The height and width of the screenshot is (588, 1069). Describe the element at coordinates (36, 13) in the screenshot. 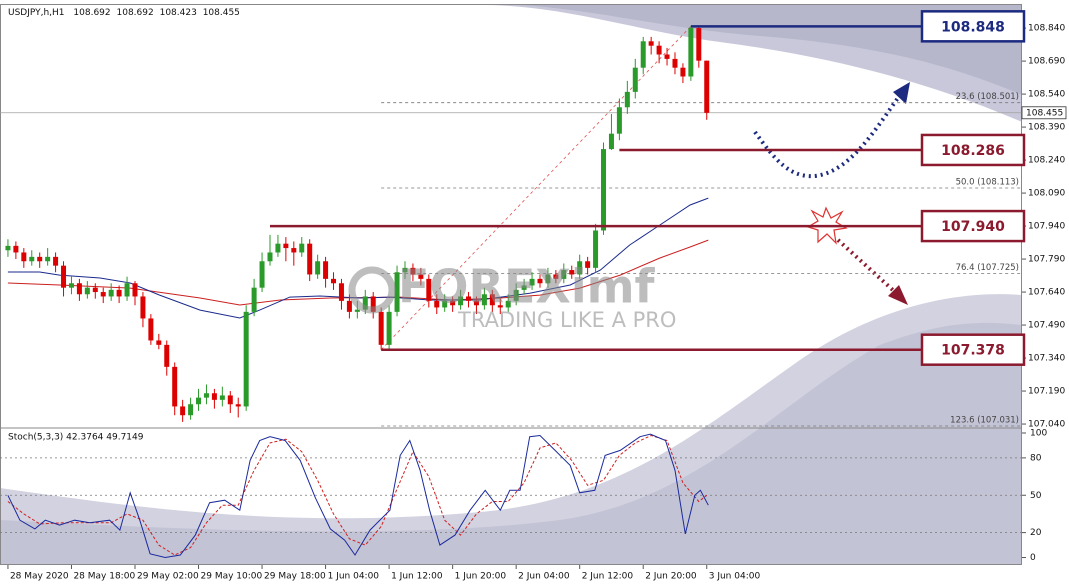

I see `symbol: USDJPY,h,H1` at that location.